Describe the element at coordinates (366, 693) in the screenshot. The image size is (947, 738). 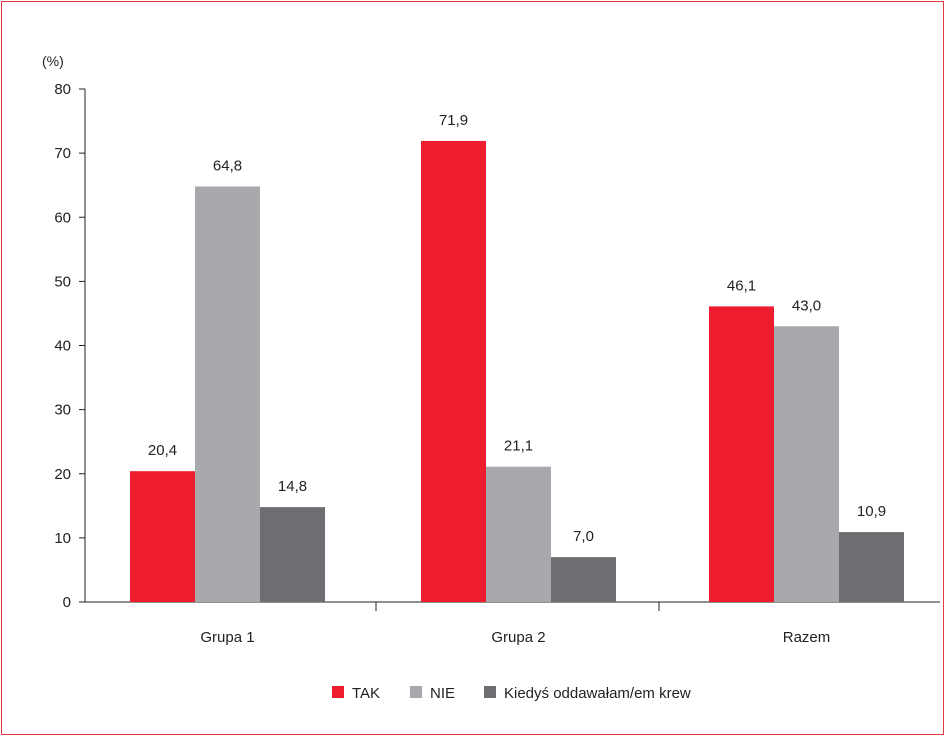
I see `legend-label: TAK` at that location.